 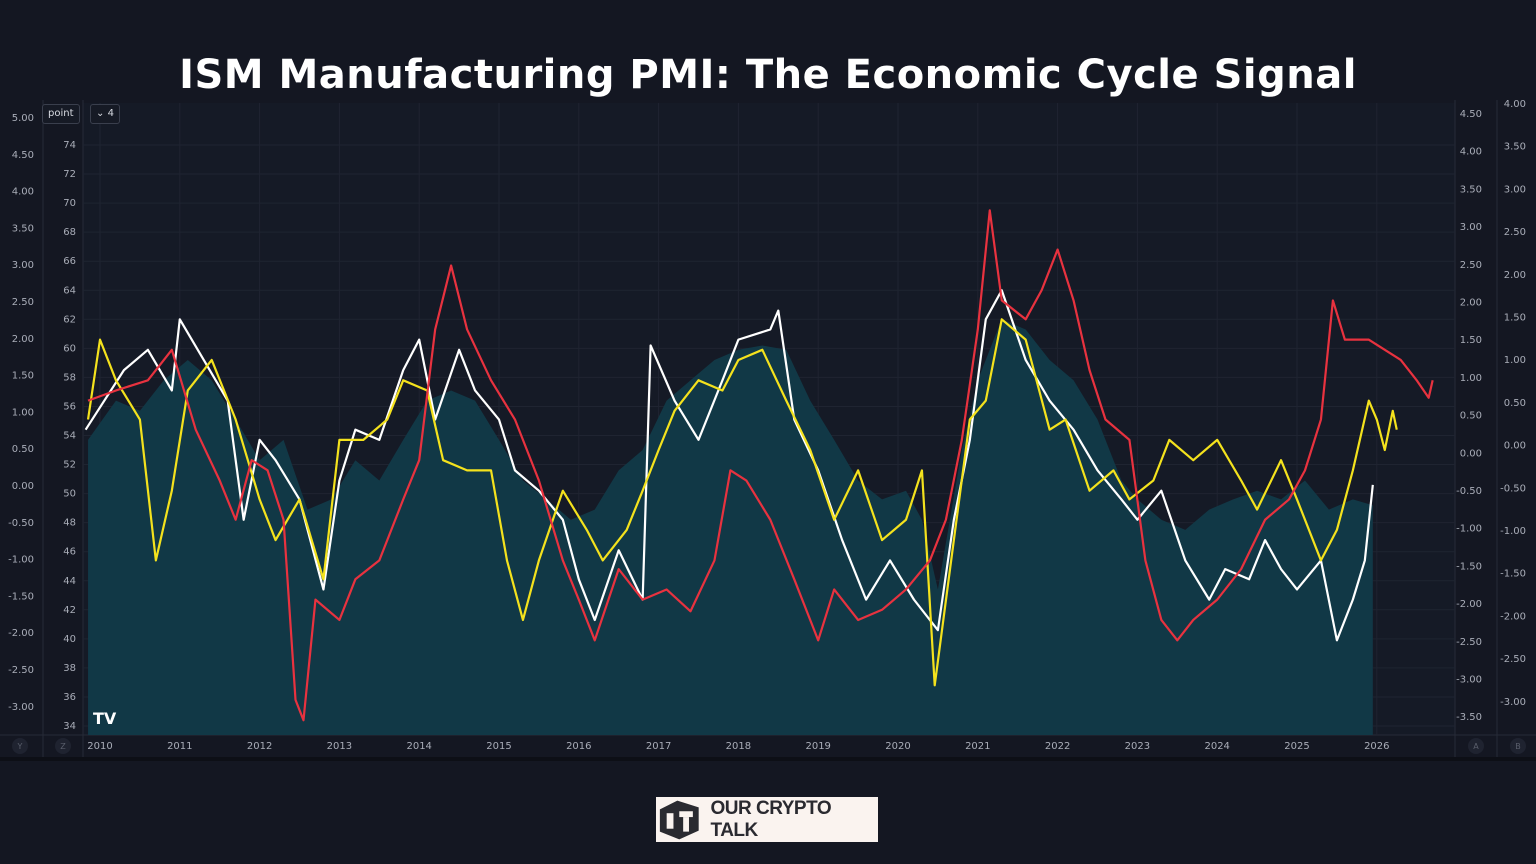 I want to click on y-tick-label-right-inner: 0.50, so click(x=1471, y=416).